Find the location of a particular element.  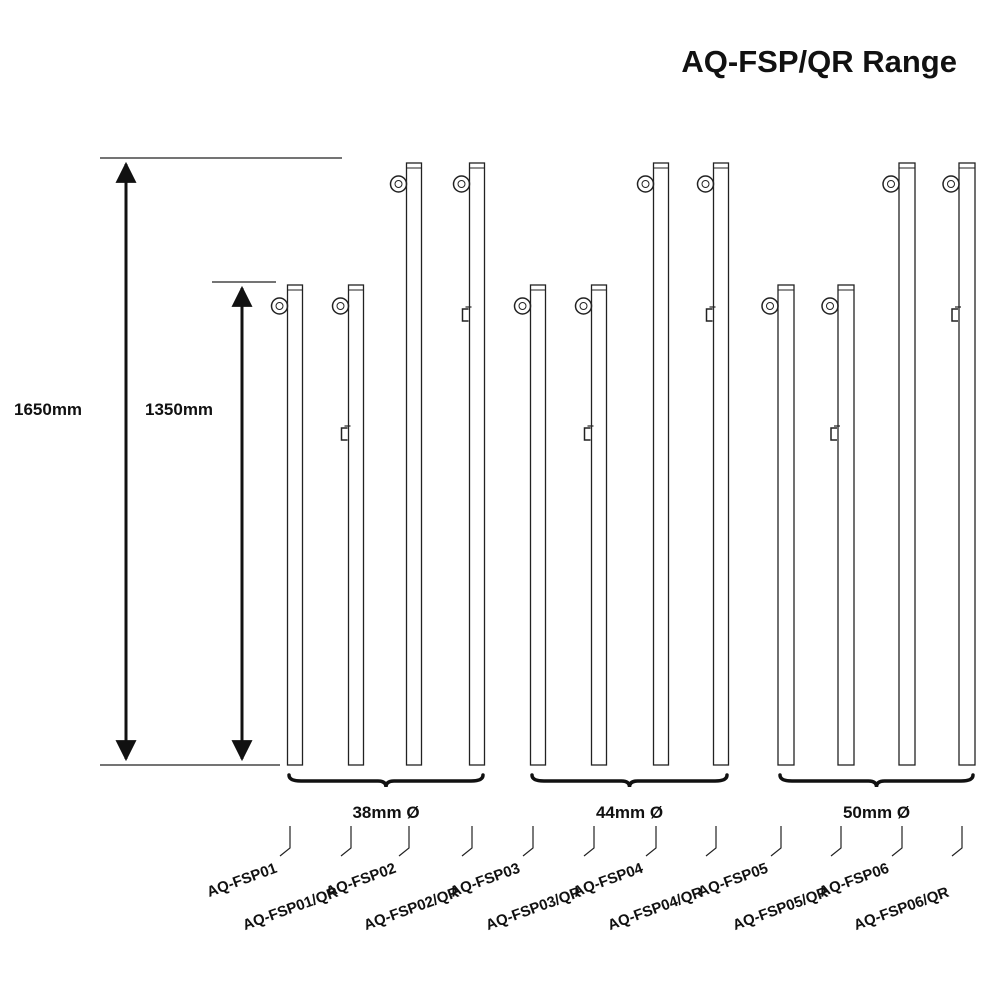

height-dimension-short: 1350mm is located at coordinates (210, 521).